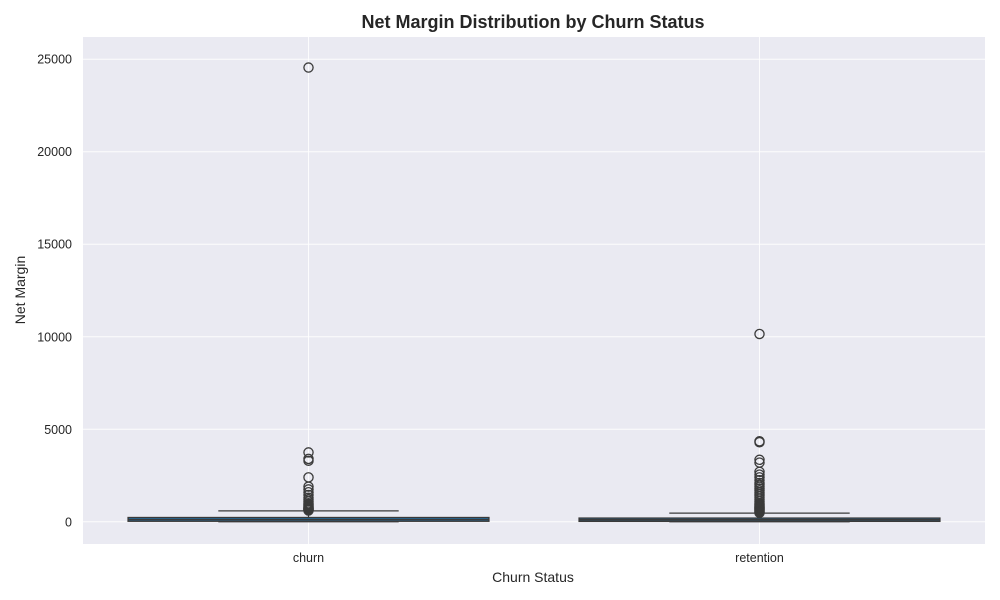 This screenshot has width=1000, height=600. Describe the element at coordinates (308, 558) in the screenshot. I see `x-tick-label: churn` at that location.